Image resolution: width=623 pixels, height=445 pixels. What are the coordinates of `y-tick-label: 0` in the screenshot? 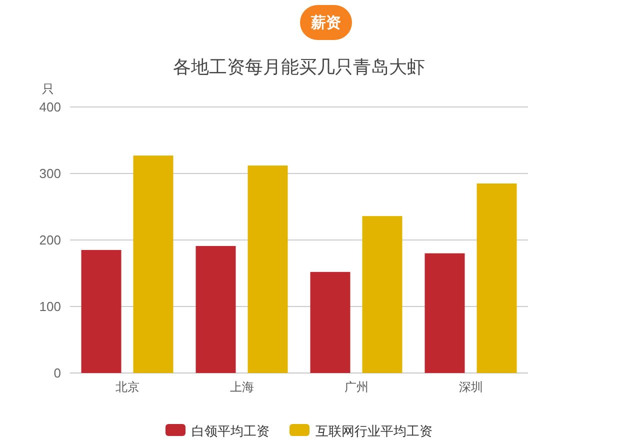 It's located at (57, 373).